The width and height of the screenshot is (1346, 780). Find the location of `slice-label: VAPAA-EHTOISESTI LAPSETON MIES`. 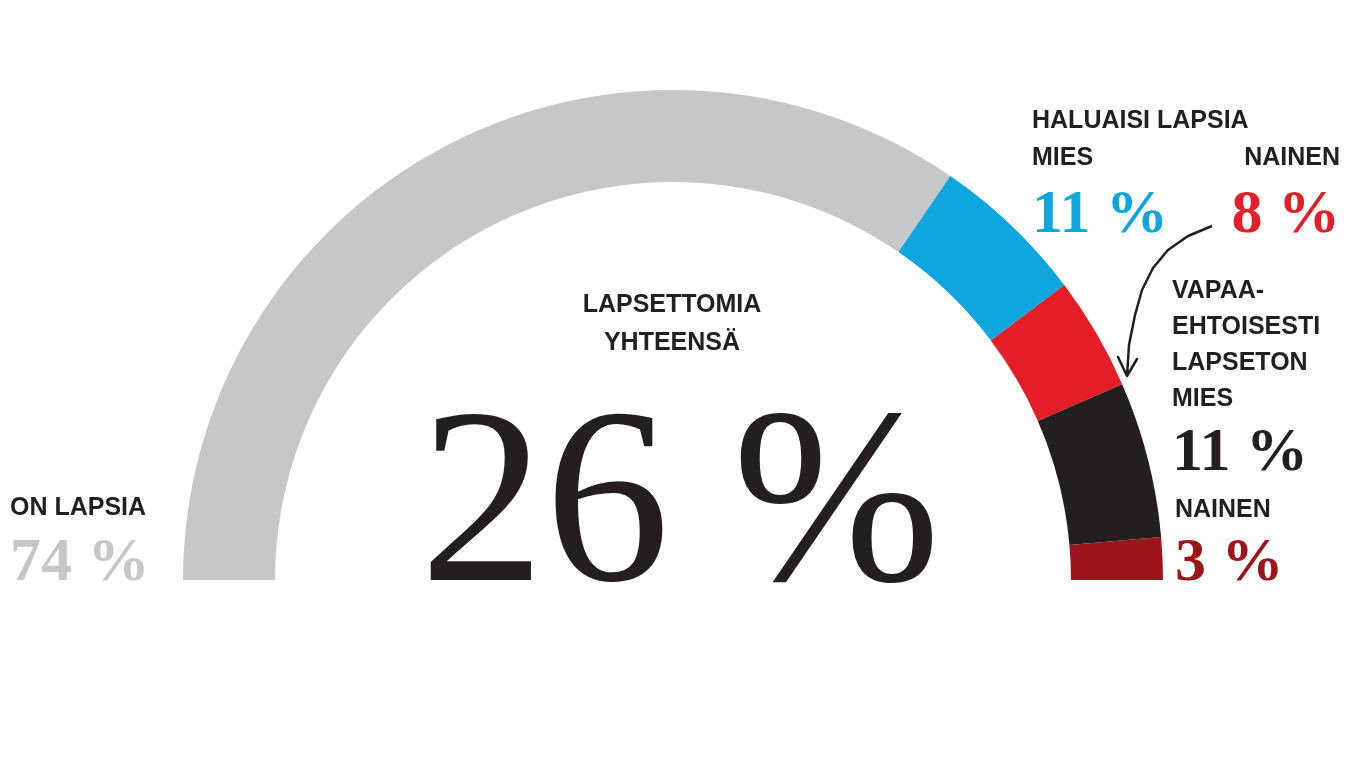

slice-label: VAPAA-EHTOISESTI LAPSETON MIES is located at coordinates (1246, 343).